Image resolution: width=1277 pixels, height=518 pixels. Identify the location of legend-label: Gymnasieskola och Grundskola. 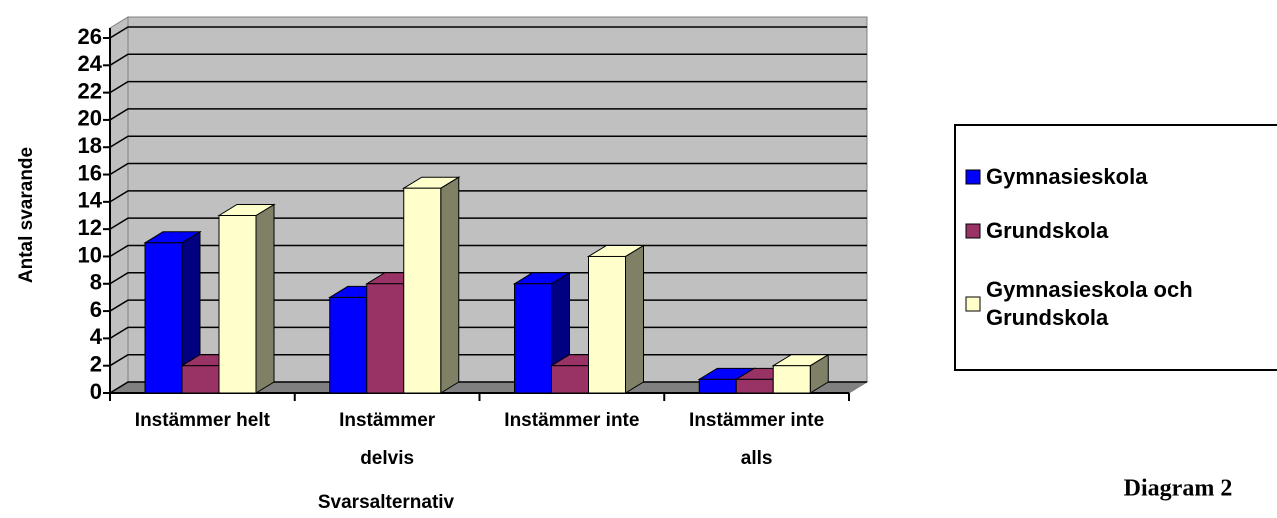
(1089, 303).